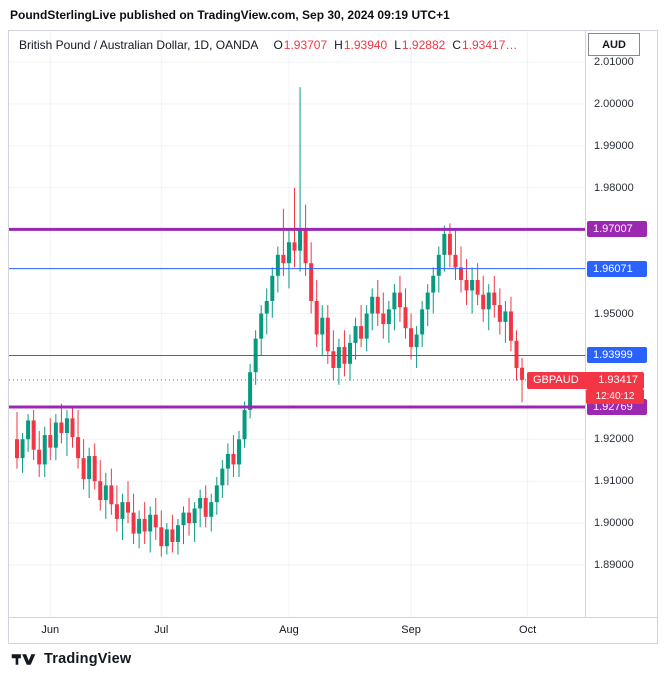  Describe the element at coordinates (617, 268) in the screenshot. I see `level-price-label: 1.96071` at that location.